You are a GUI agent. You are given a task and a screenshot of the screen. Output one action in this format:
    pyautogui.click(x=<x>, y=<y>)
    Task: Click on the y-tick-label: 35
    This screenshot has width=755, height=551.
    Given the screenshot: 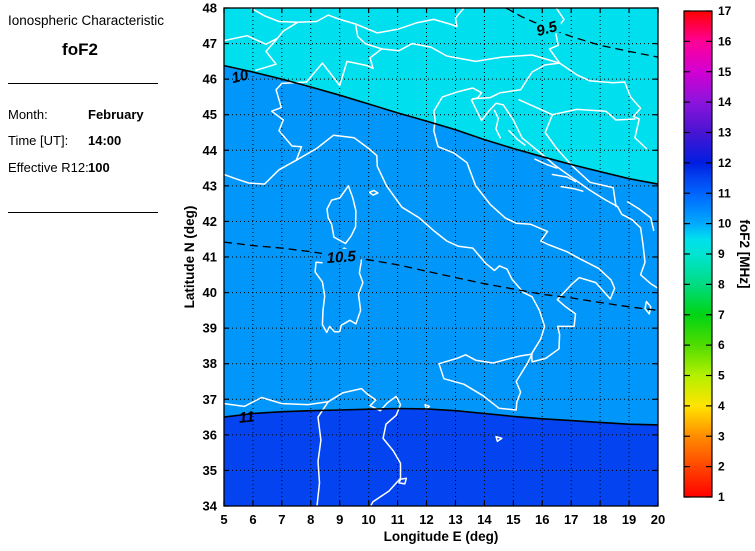 What is the action you would take?
    pyautogui.click(x=210, y=470)
    